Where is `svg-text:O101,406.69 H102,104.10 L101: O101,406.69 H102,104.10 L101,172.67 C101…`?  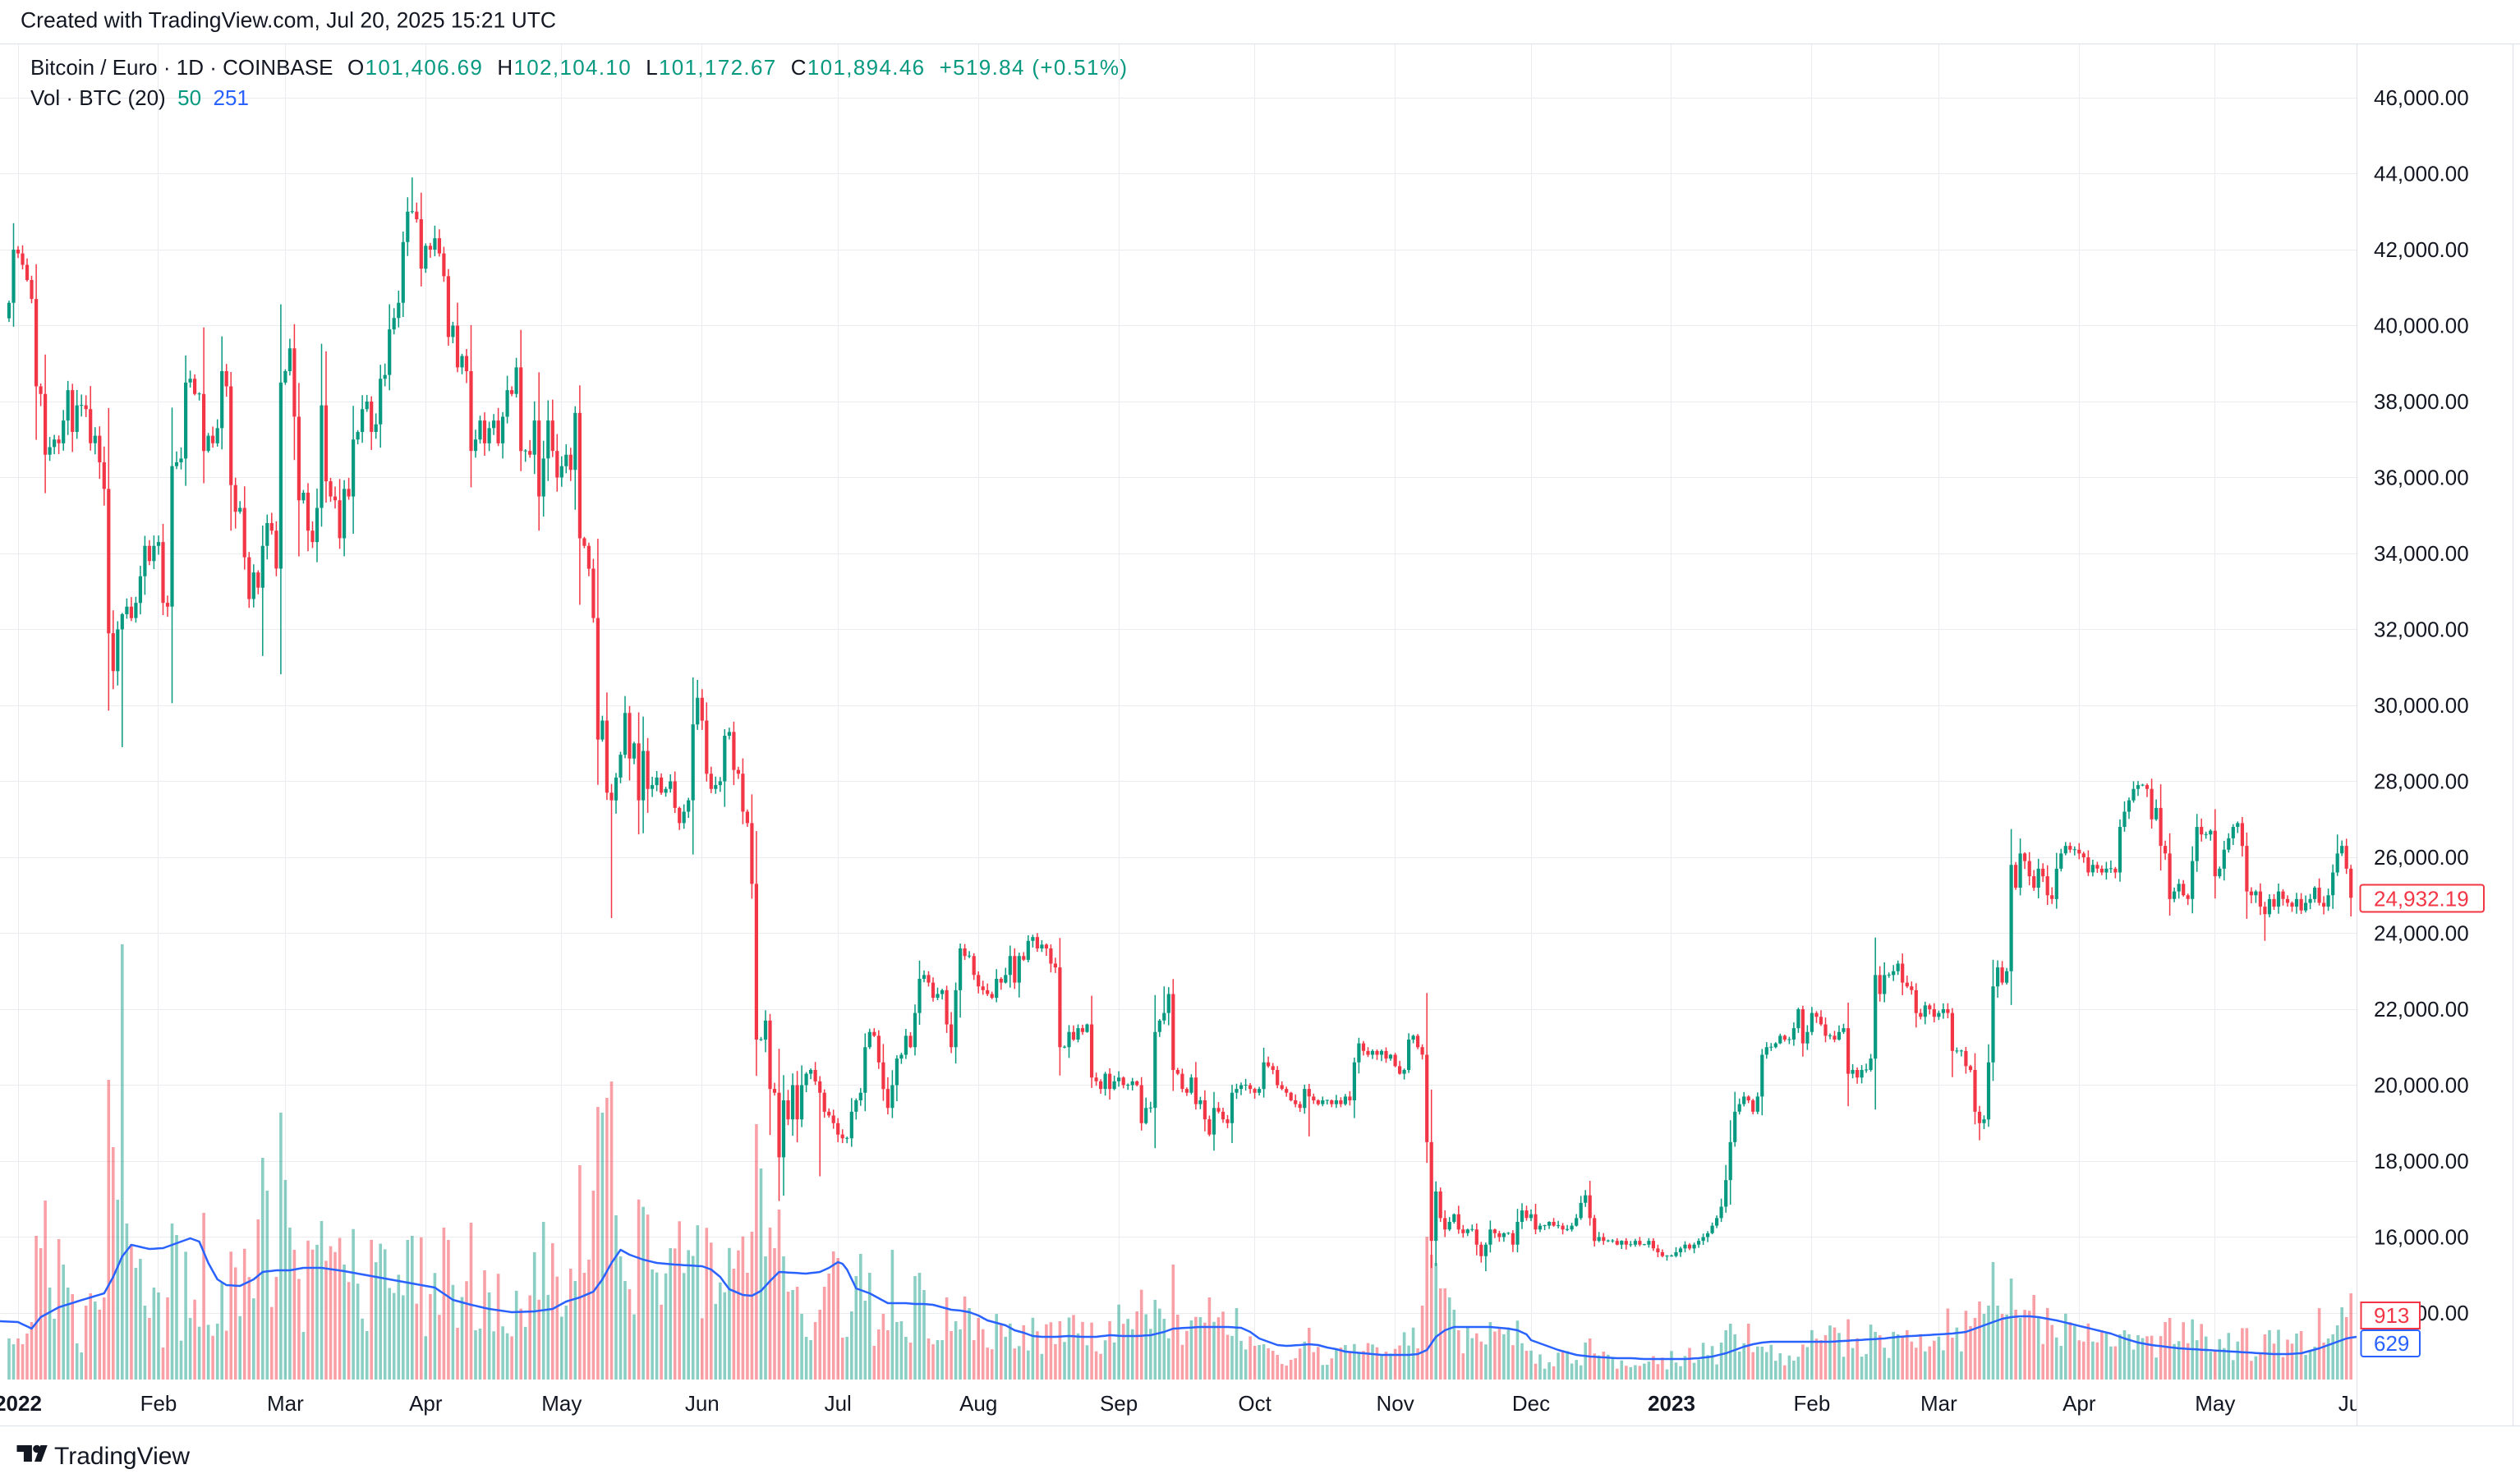
svg-text:O101,406.69 H102,104.10 L101: O101,406.69 H102,104.10 L101,172.67 C101… is located at coordinates (737, 67).